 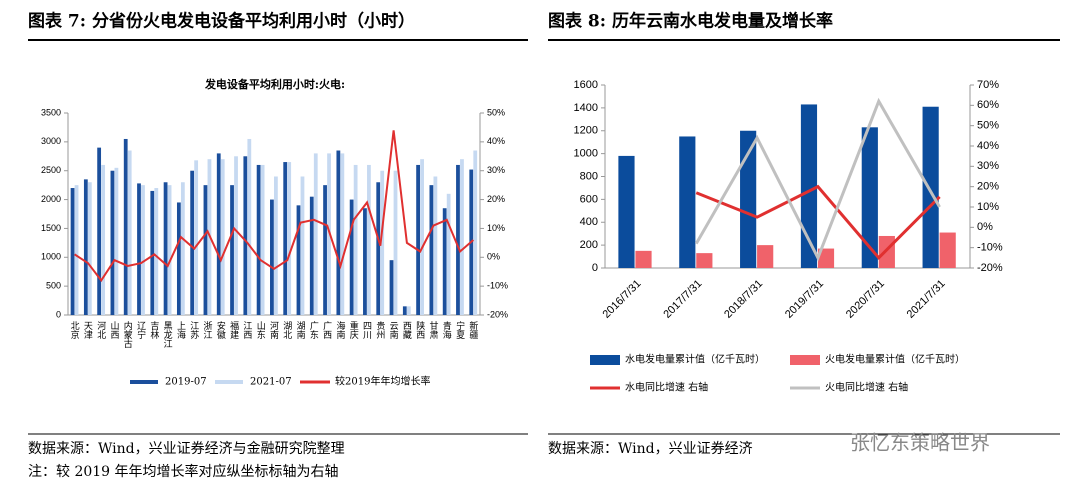 I want to click on source: 数据来源：Wind，兴业证券经济, so click(x=650, y=449).